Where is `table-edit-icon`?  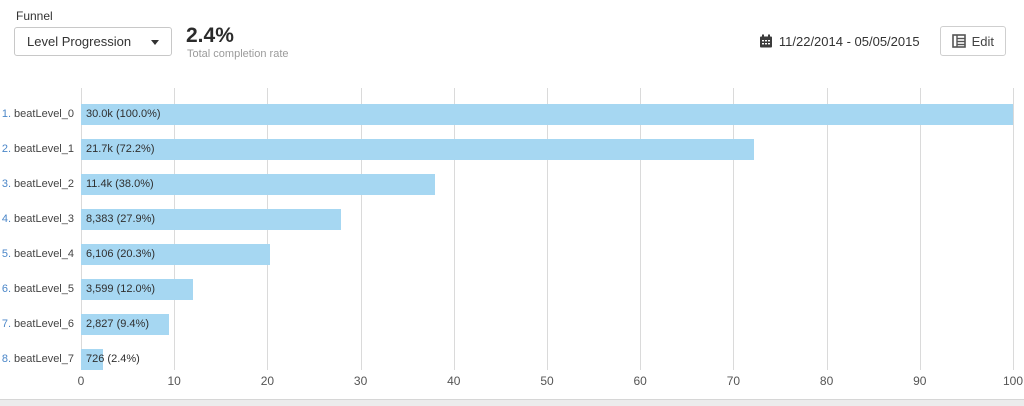 table-edit-icon is located at coordinates (958, 41).